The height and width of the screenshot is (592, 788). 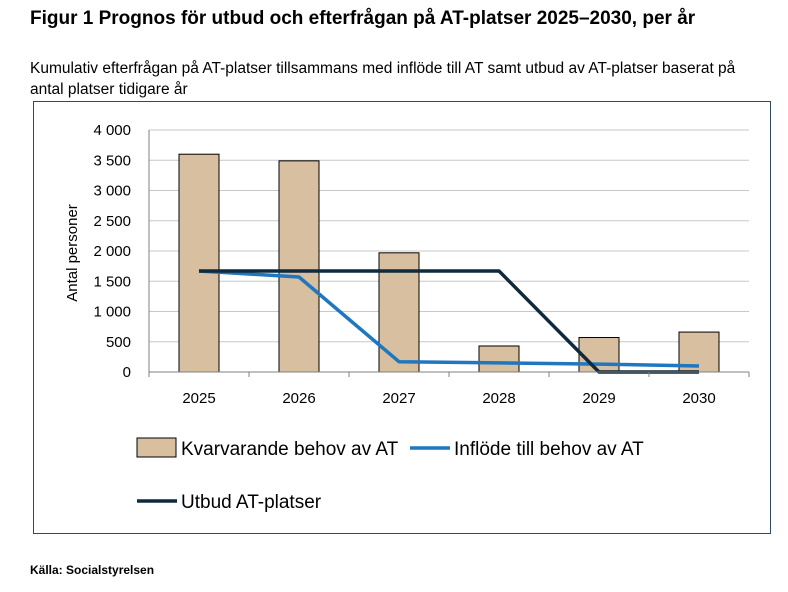 What do you see at coordinates (398, 398) in the screenshot?
I see `x-tick-label: 2027` at bounding box center [398, 398].